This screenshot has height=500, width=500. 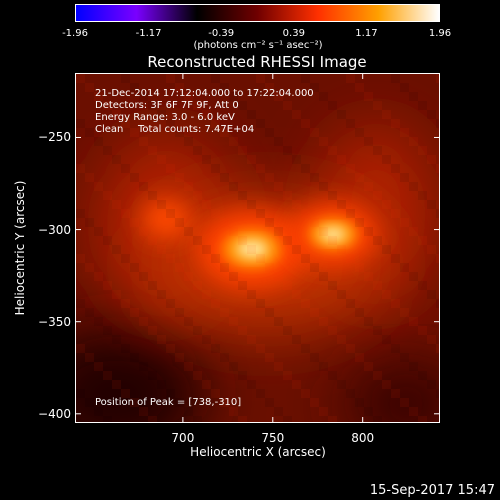 I want to click on chart-title: Reconstructed RHESSI Image, so click(x=257, y=62).